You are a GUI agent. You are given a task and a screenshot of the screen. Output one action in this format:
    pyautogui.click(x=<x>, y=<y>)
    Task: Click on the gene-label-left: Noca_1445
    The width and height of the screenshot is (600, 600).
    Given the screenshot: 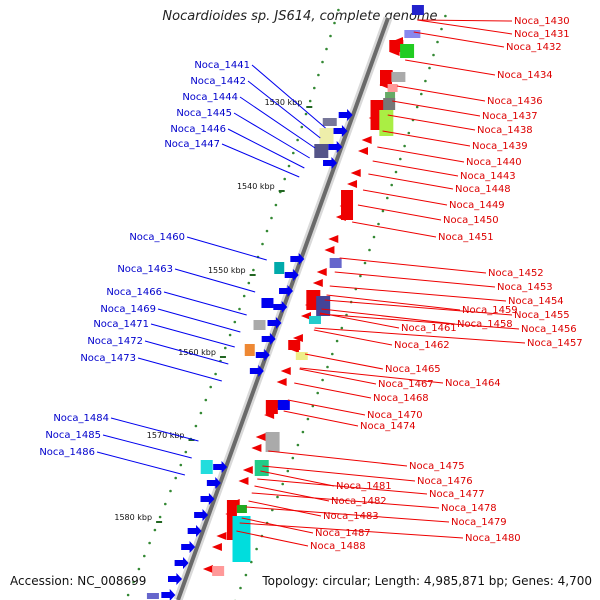 What is the action you would take?
    pyautogui.click(x=204, y=113)
    